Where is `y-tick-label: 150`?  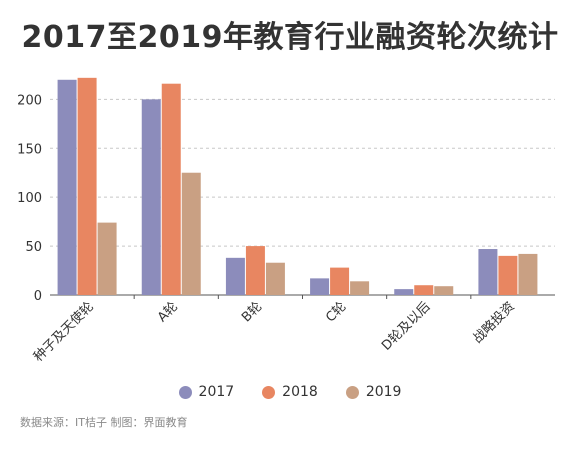 y-tick-label: 150 is located at coordinates (29, 149).